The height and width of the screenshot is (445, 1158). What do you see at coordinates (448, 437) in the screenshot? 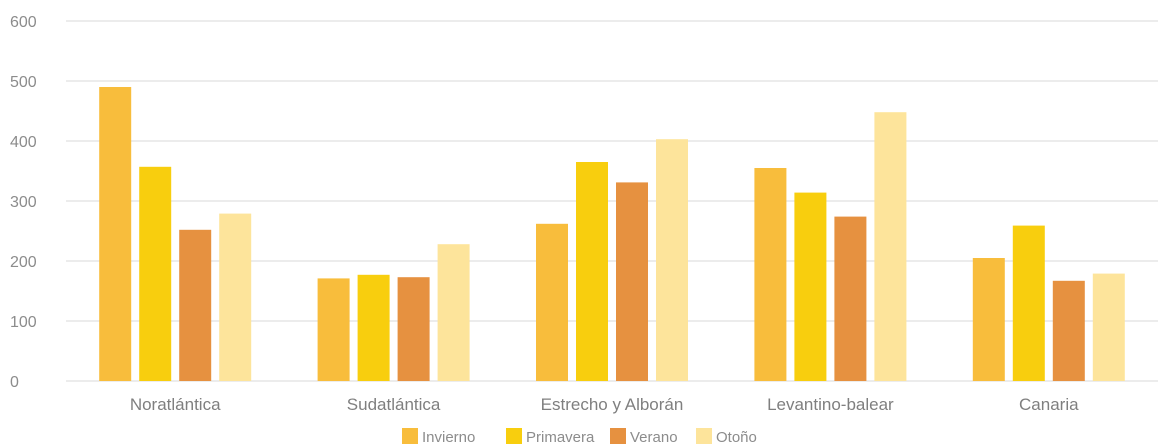
I see `legend-label-invierno: Invierno` at bounding box center [448, 437].